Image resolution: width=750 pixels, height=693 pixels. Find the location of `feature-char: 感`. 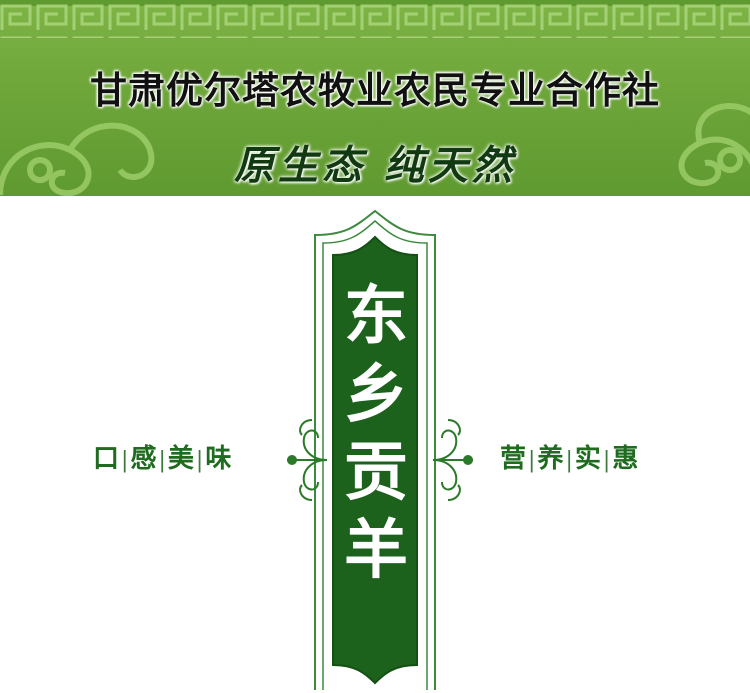

feature-char: 感 is located at coordinates (143, 459).